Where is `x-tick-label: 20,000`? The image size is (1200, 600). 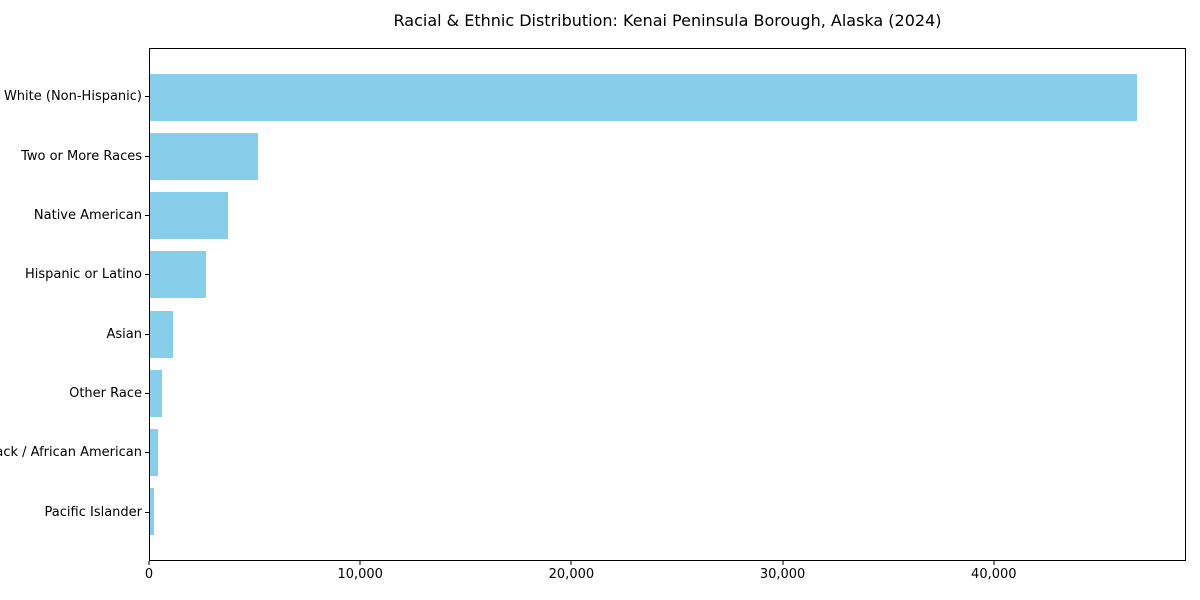
x-tick-label: 20,000 is located at coordinates (571, 574).